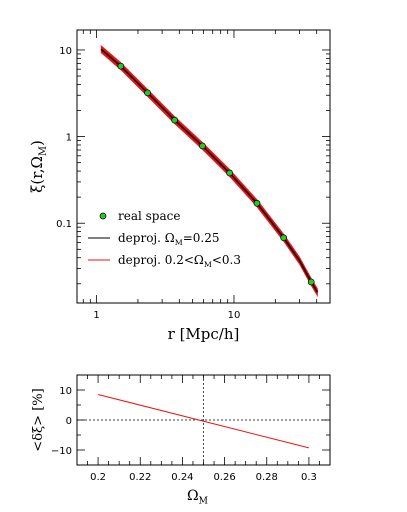 The width and height of the screenshot is (407, 512). What do you see at coordinates (197, 497) in the screenshot?
I see `x-axis-label: ΩM` at bounding box center [197, 497].